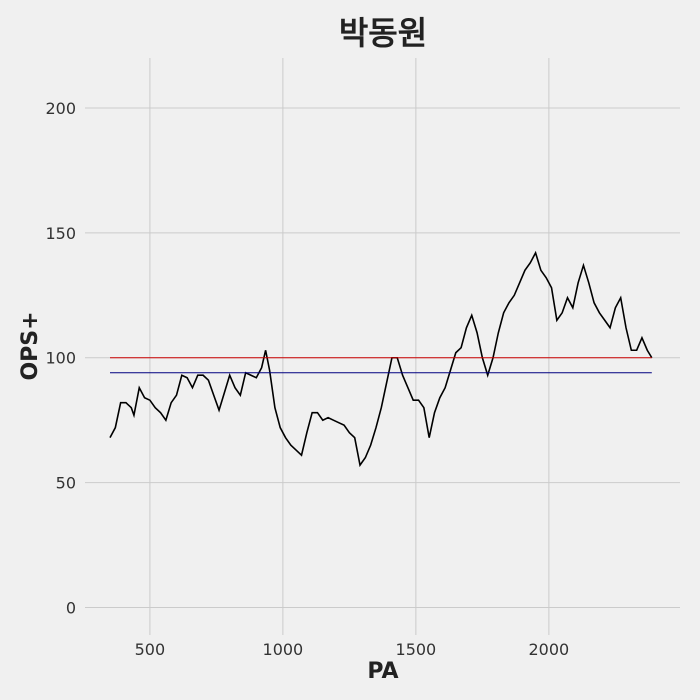 This screenshot has width=700, height=700. What do you see at coordinates (382, 671) in the screenshot?
I see `x-axis-label: PA` at bounding box center [382, 671].